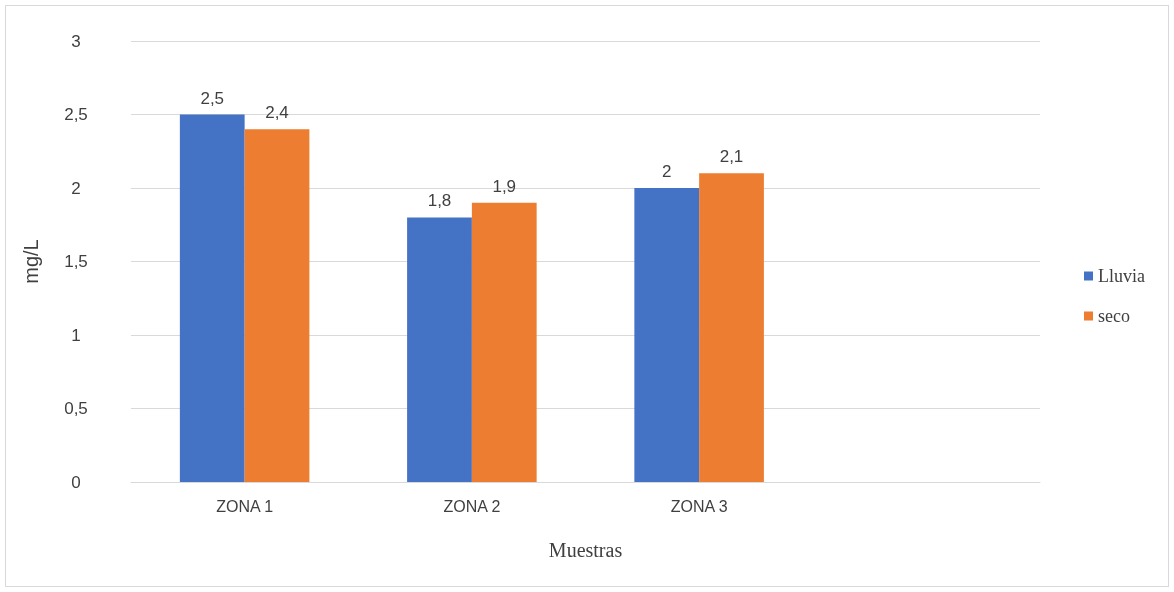 The image size is (1174, 592). What do you see at coordinates (1122, 276) in the screenshot?
I see `legend-label: Lluvia` at bounding box center [1122, 276].